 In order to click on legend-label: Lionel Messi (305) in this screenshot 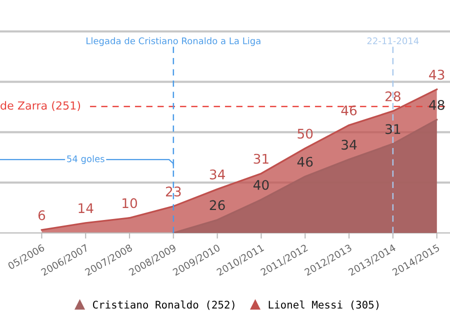, I will do `click(323, 305)`.